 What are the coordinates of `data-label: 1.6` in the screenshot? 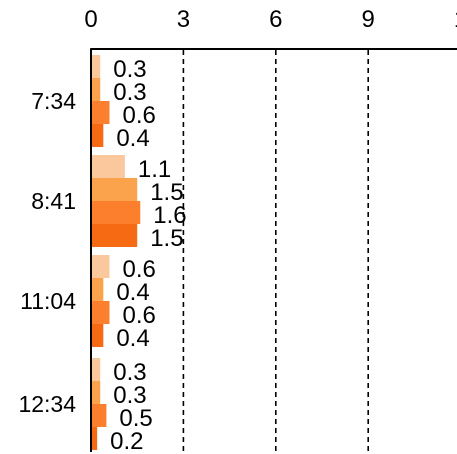 It's located at (169, 215).